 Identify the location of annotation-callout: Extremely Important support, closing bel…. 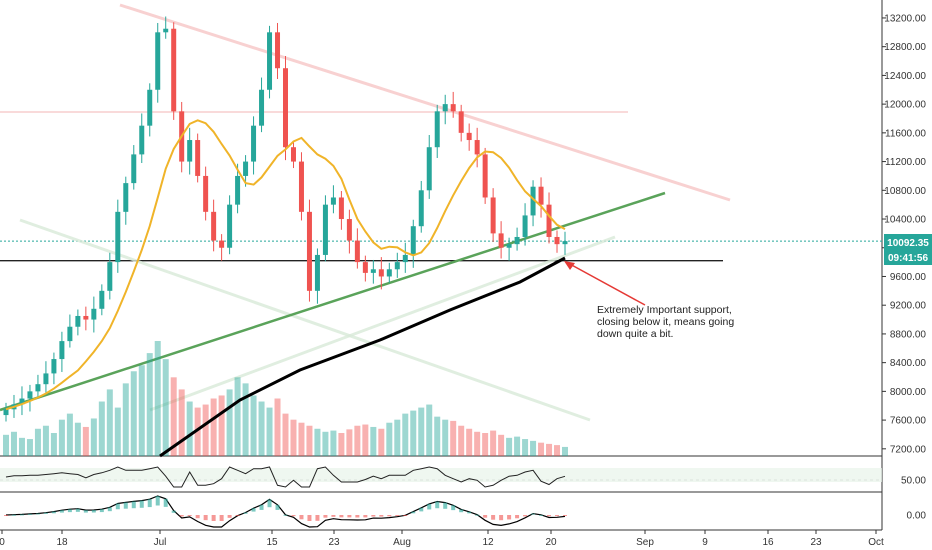
(649, 300).